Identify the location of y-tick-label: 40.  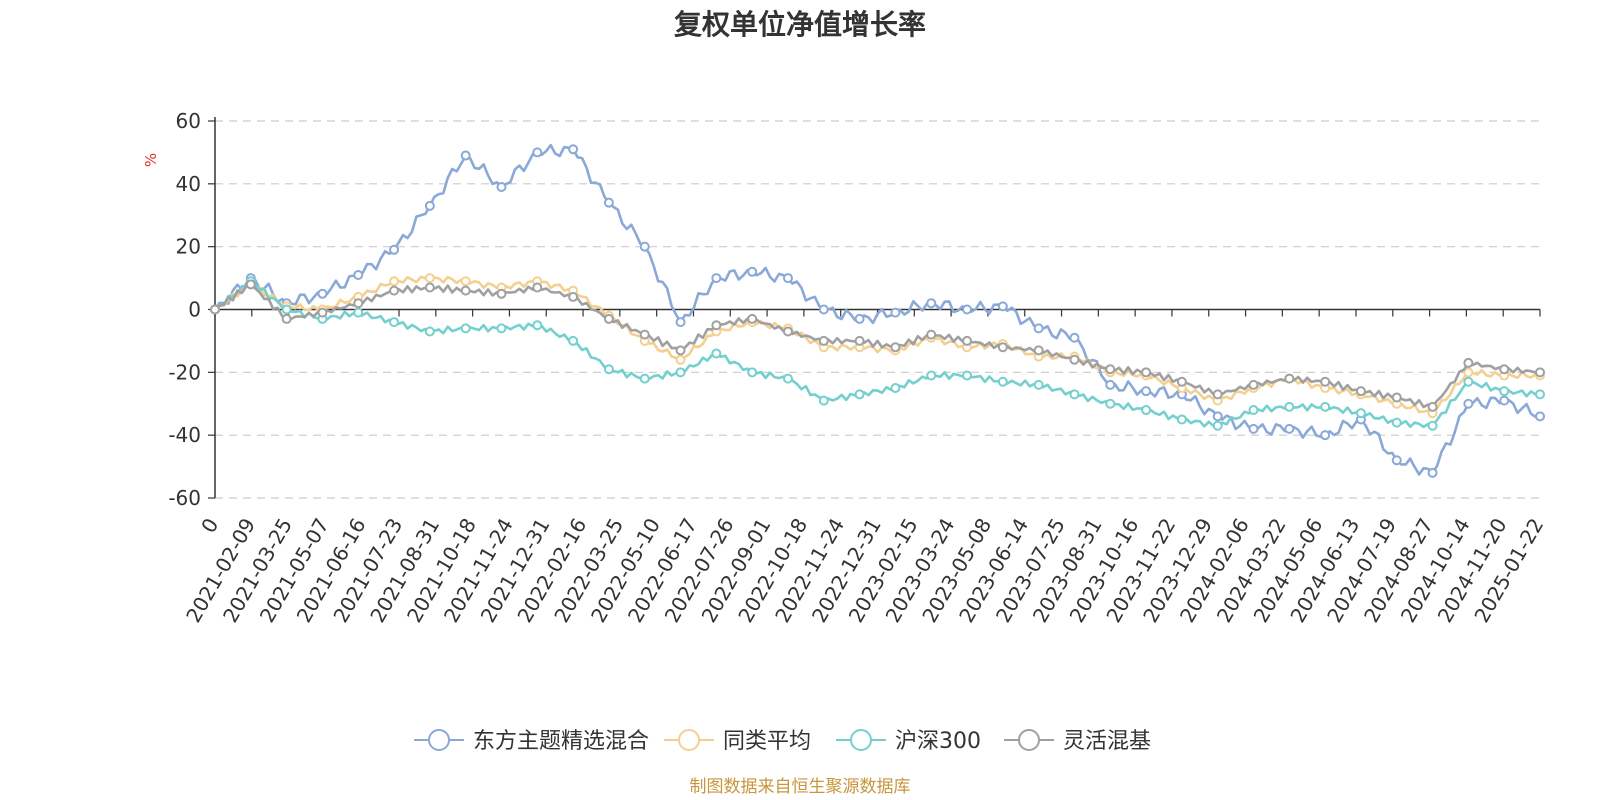
(188, 184).